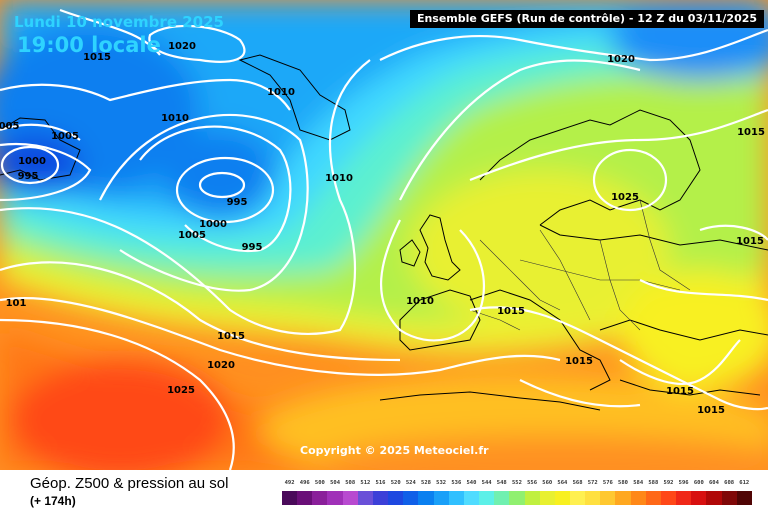  What do you see at coordinates (32, 161) in the screenshot?
I see `pressure-label-1000-west: 1000` at bounding box center [32, 161].